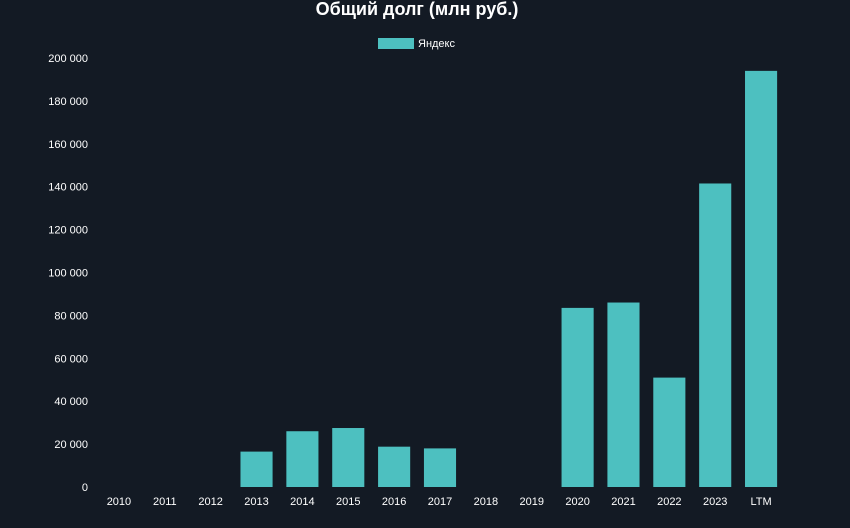 The width and height of the screenshot is (850, 528). Describe the element at coordinates (71, 445) in the screenshot. I see `y-tick-label: 20 000` at that location.